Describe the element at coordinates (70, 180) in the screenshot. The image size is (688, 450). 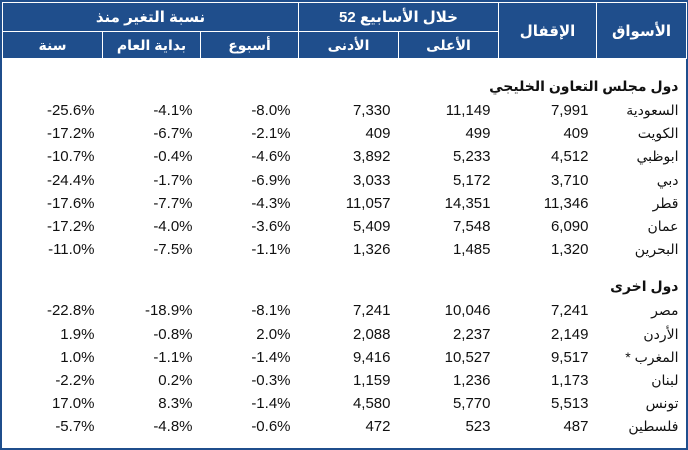
I see `year-change: -24.4%` at that location.